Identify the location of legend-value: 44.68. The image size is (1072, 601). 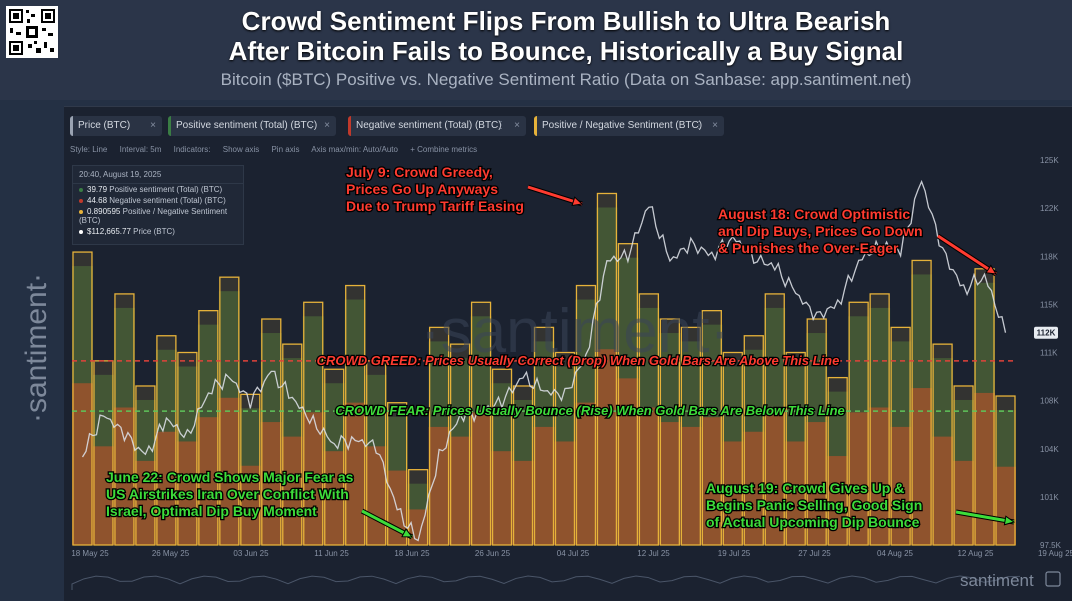
(97, 200).